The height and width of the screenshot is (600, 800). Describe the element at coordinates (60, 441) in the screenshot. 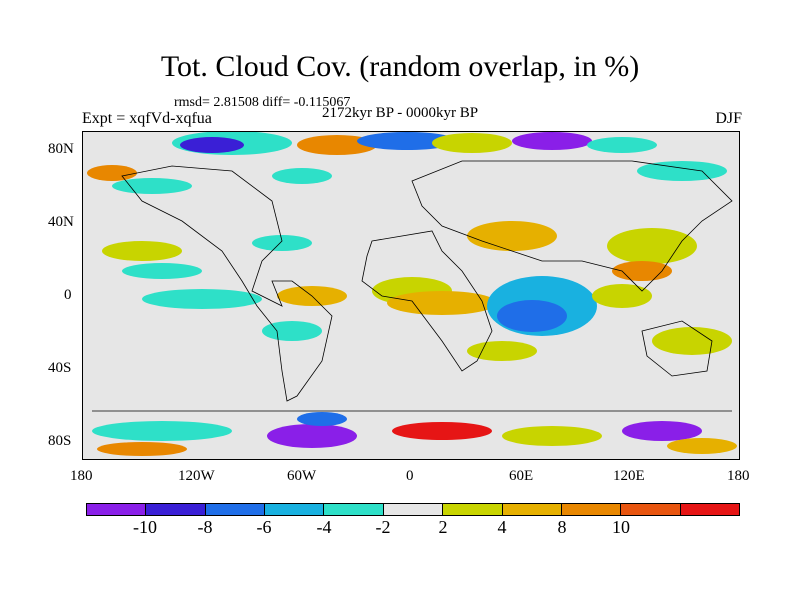

I see `lat-label-80s: 80S` at that location.